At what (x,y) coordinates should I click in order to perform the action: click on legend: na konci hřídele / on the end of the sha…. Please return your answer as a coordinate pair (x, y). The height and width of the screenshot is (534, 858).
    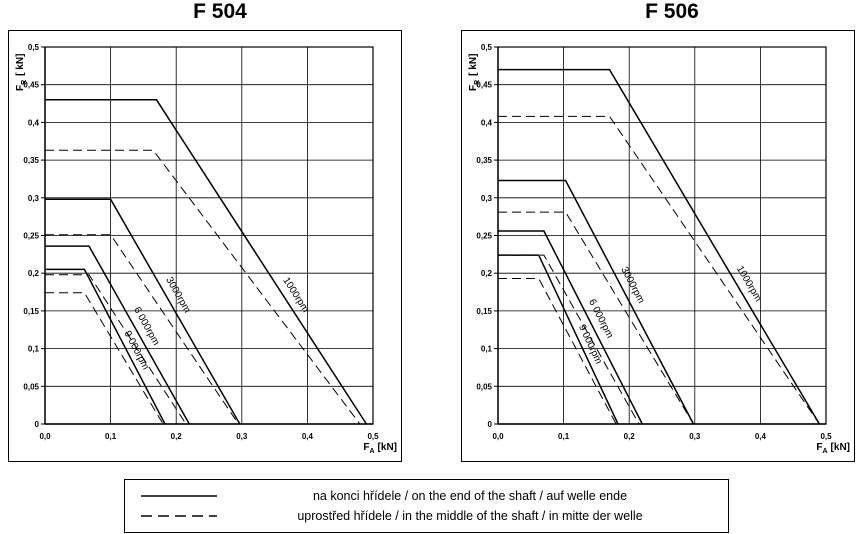
    Looking at the image, I should click on (426, 506).